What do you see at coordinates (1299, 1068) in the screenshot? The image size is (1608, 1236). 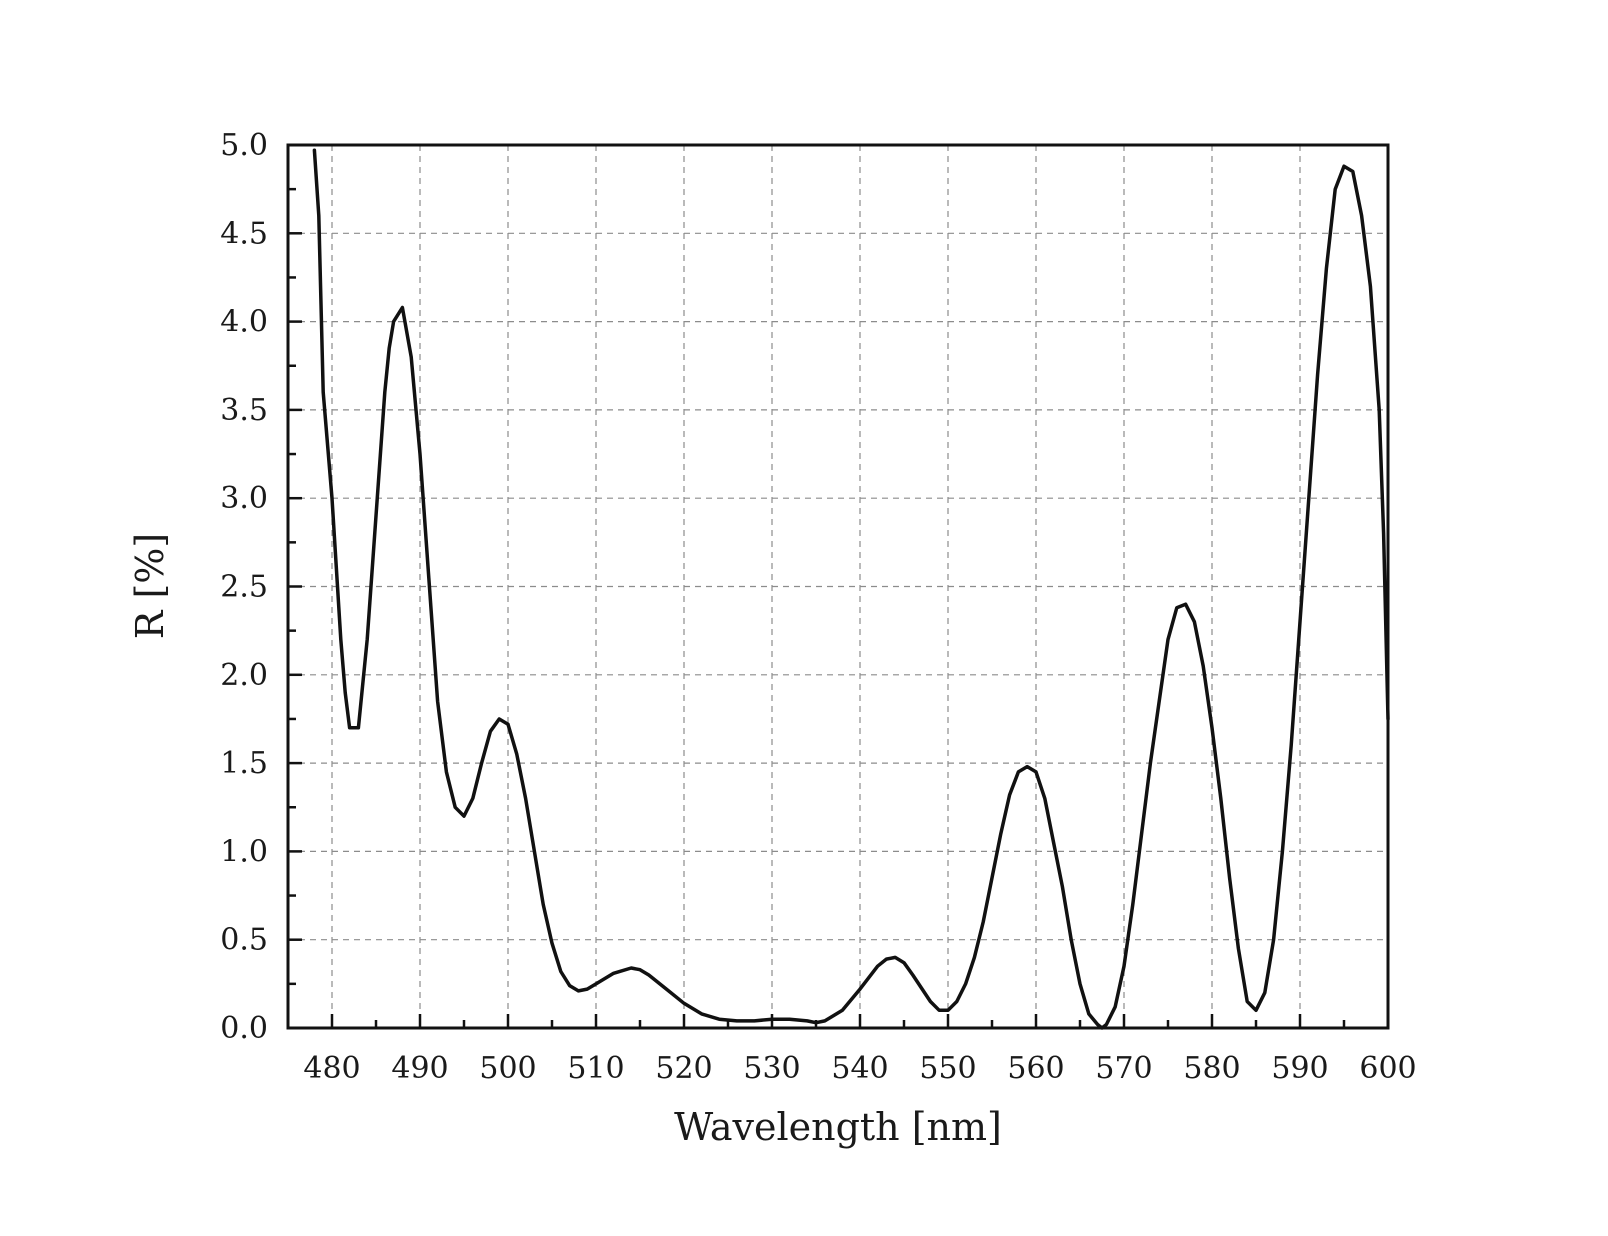 I see `x-tick-label: 590` at bounding box center [1299, 1068].